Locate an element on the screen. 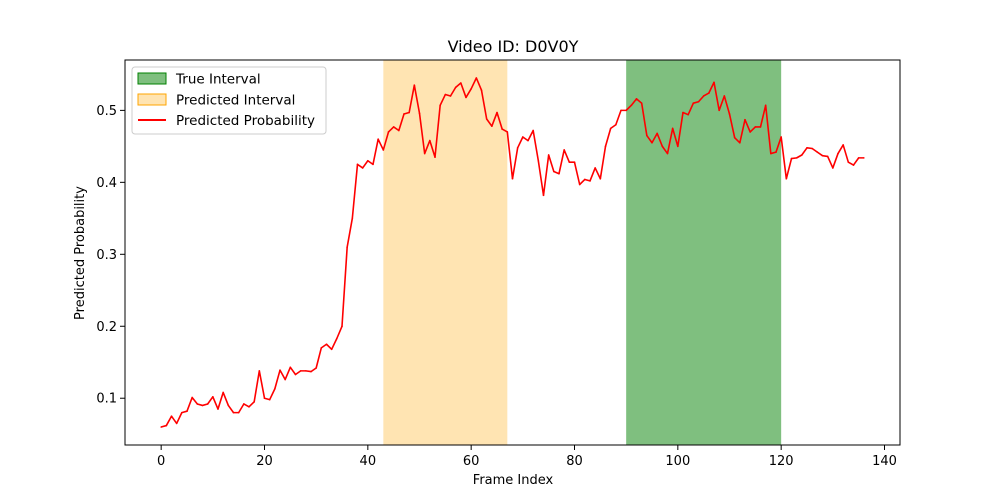  legend-box is located at coordinates (229, 100).